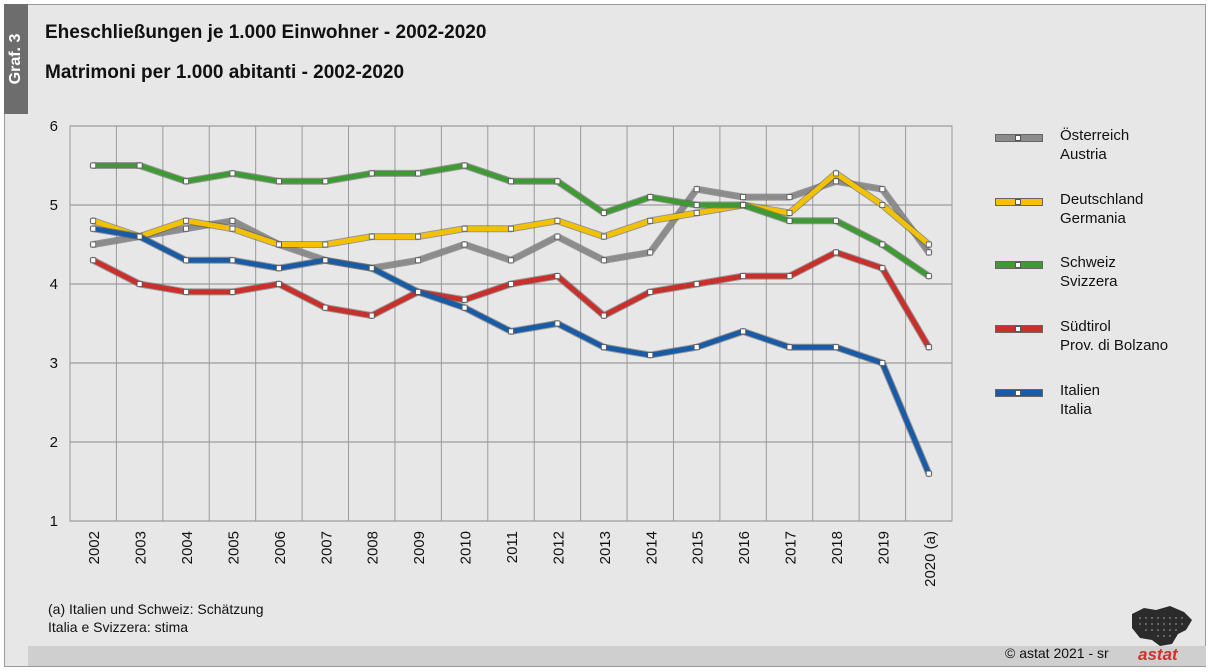 Image resolution: width=1211 pixels, height=672 pixels. I want to click on legend-label-german: Schweiz, so click(1088, 262).